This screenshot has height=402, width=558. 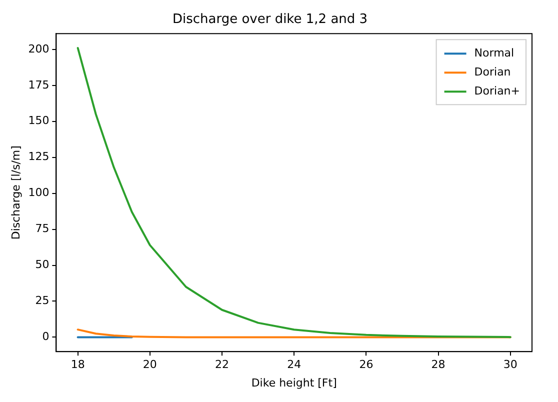 I want to click on x-tick-label: 24, so click(x=294, y=365).